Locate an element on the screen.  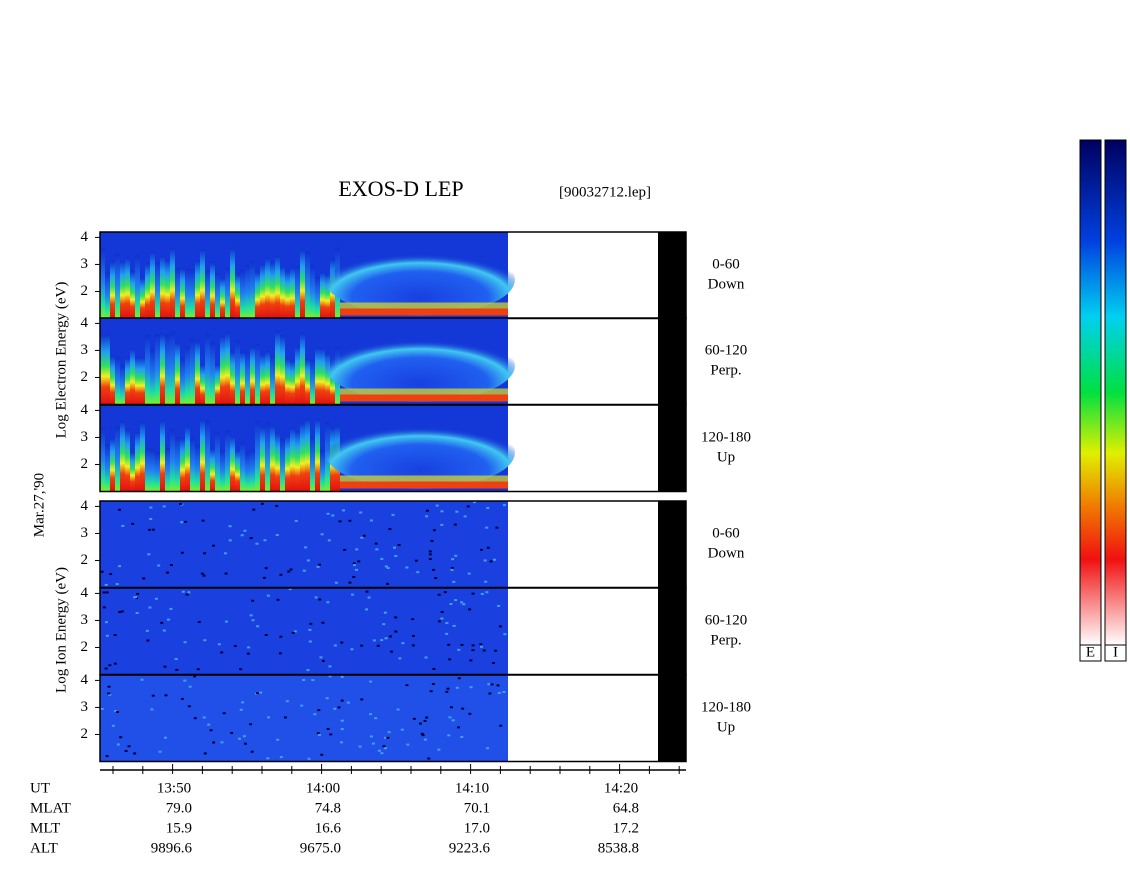
panel-range: 120-180 is located at coordinates (726, 438).